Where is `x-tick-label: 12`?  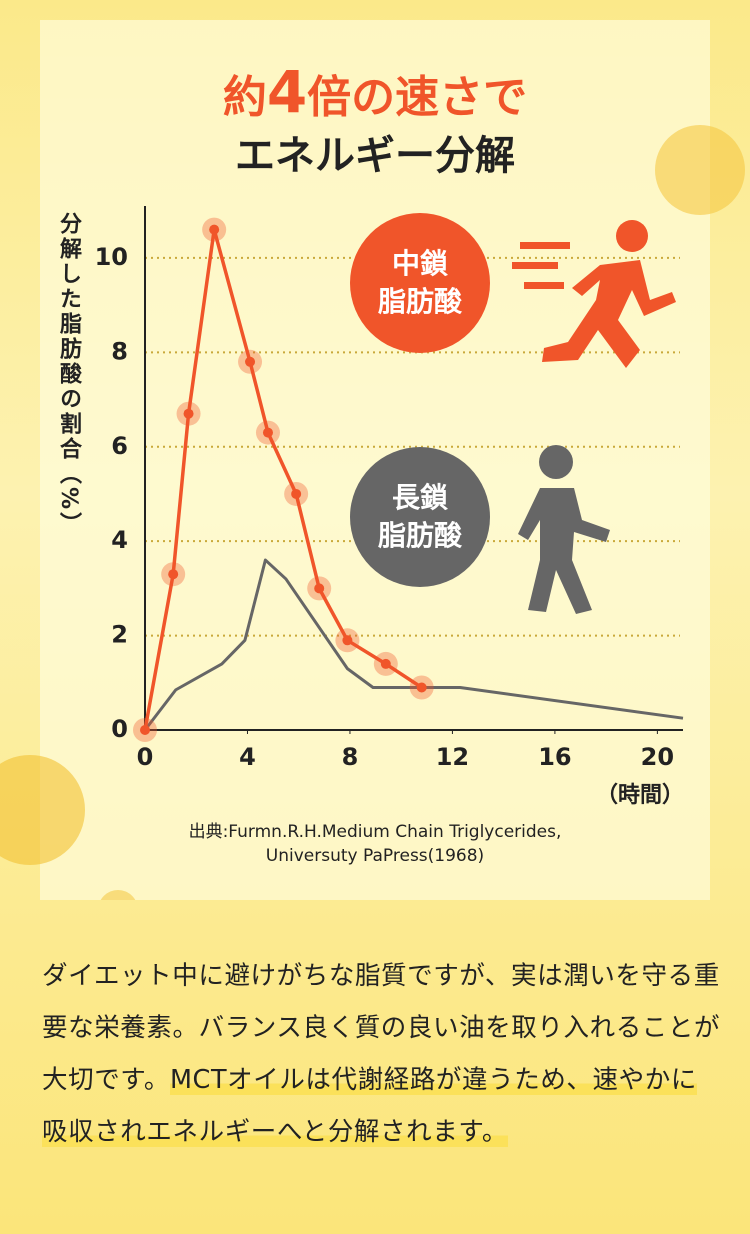 x-tick-label: 12 is located at coordinates (452, 757).